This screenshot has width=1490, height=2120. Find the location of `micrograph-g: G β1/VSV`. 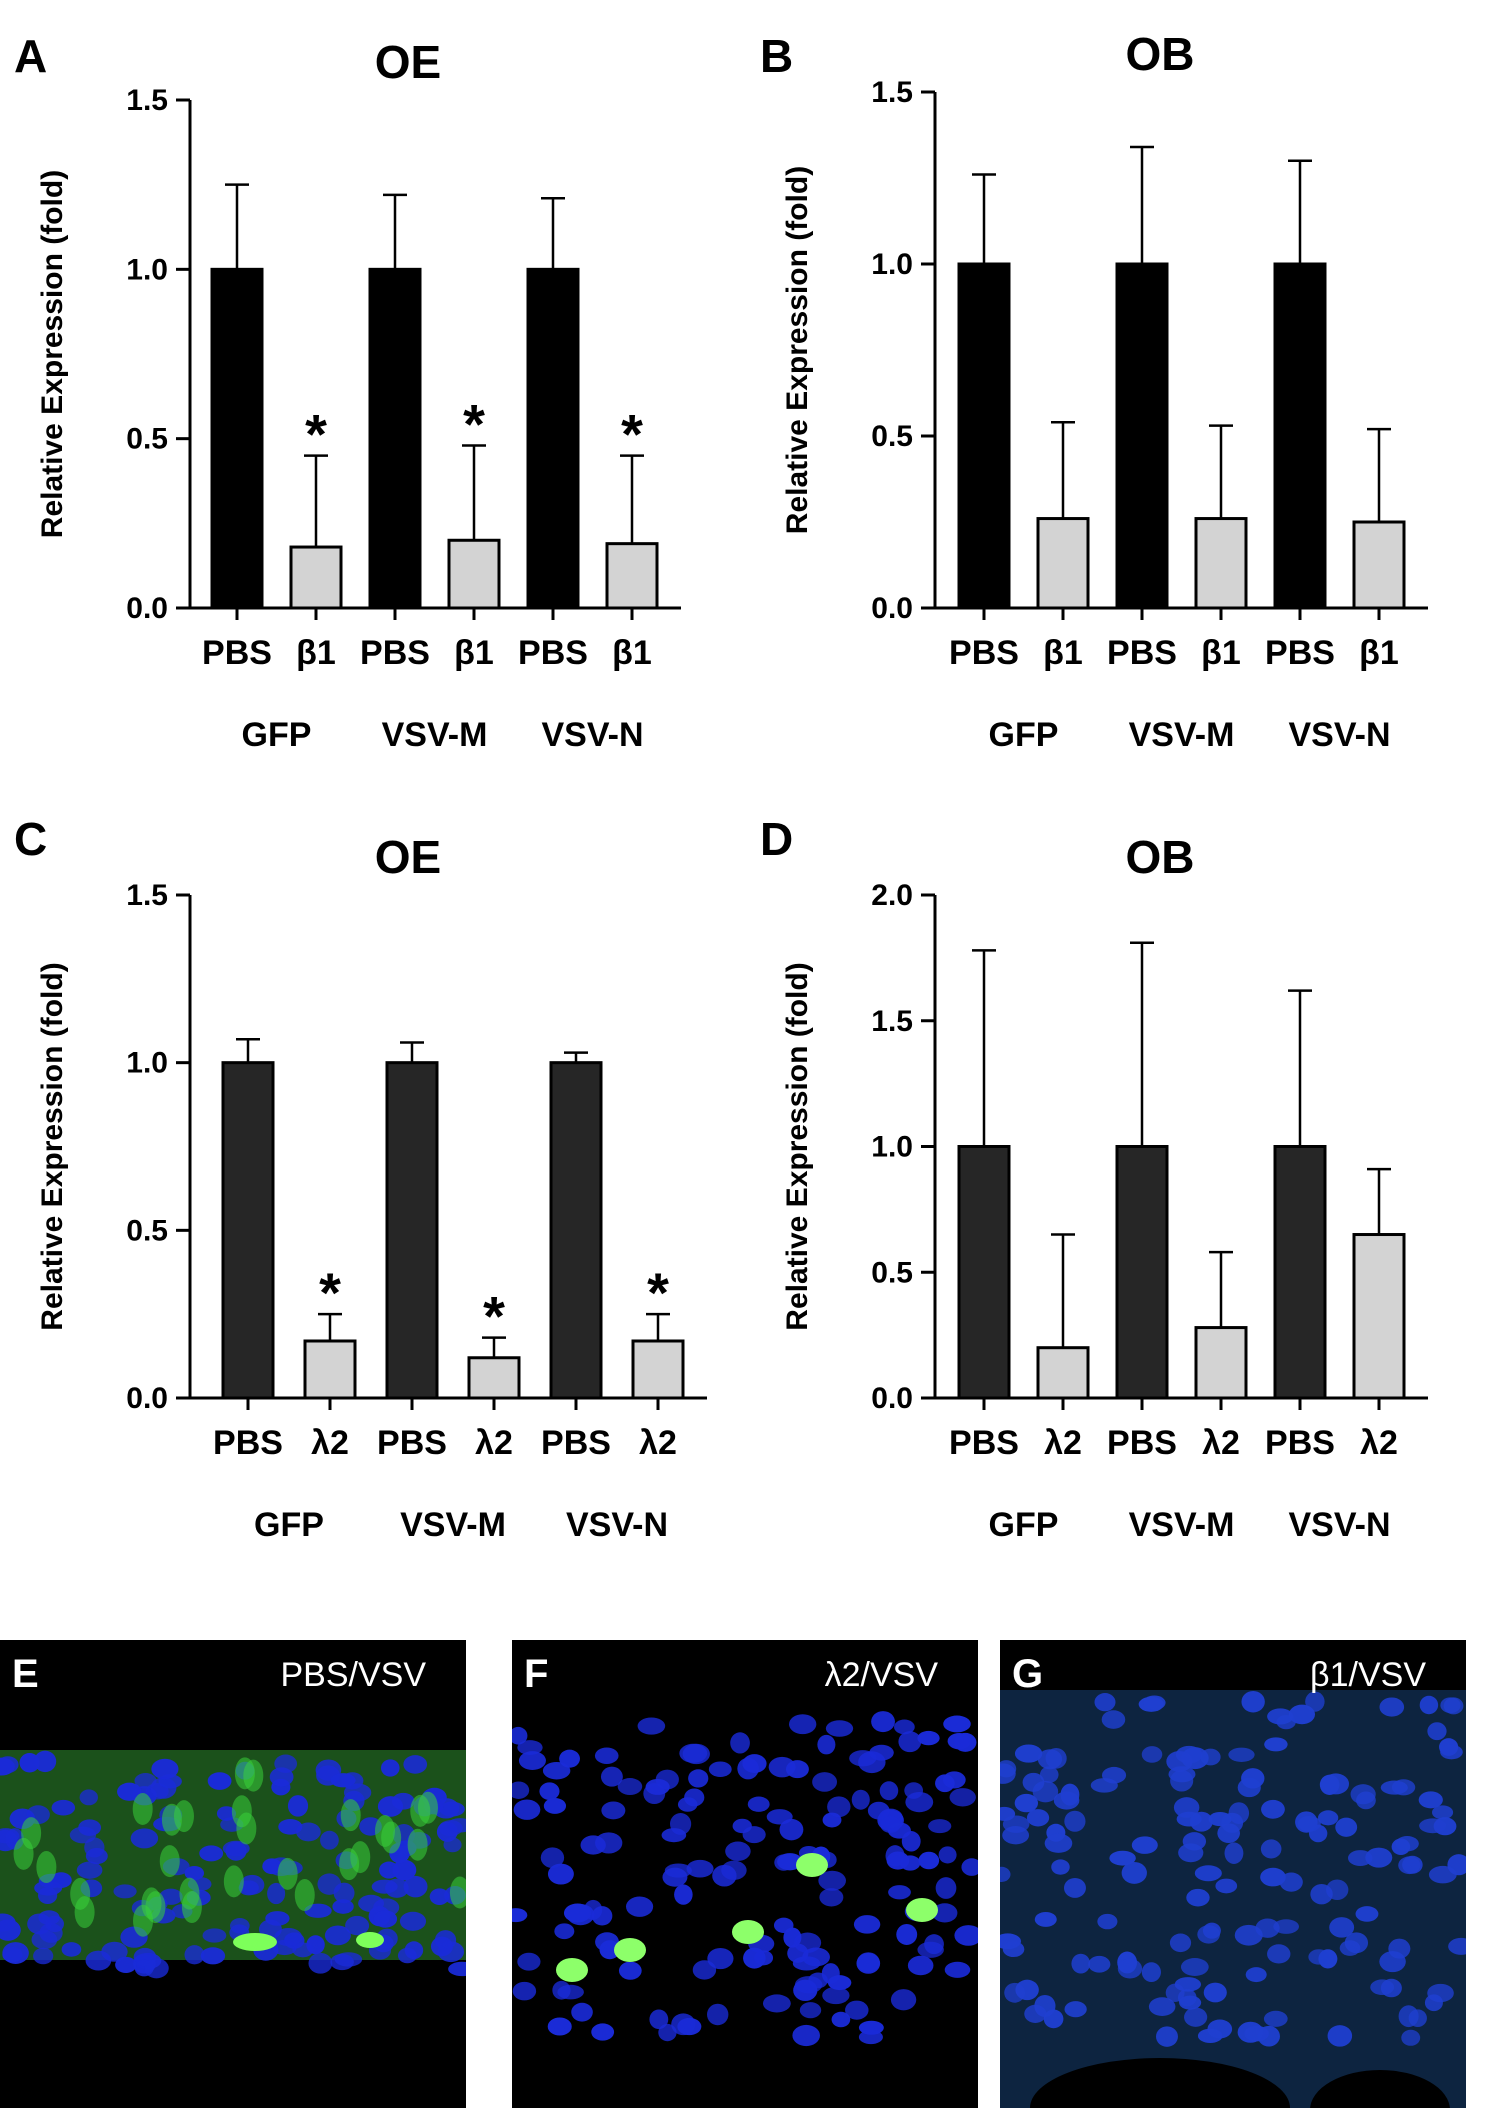

micrograph-g: G β1/VSV is located at coordinates (1233, 1874).